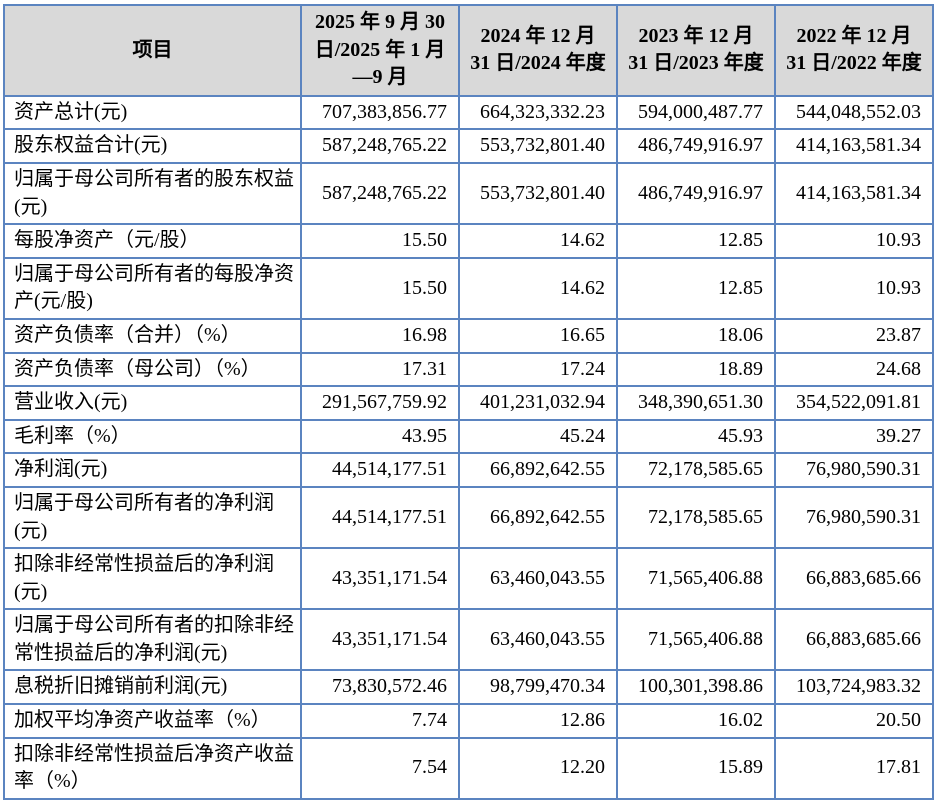 The height and width of the screenshot is (800, 937). What do you see at coordinates (854, 335) in the screenshot?
I see `row-value: 23.87` at bounding box center [854, 335].